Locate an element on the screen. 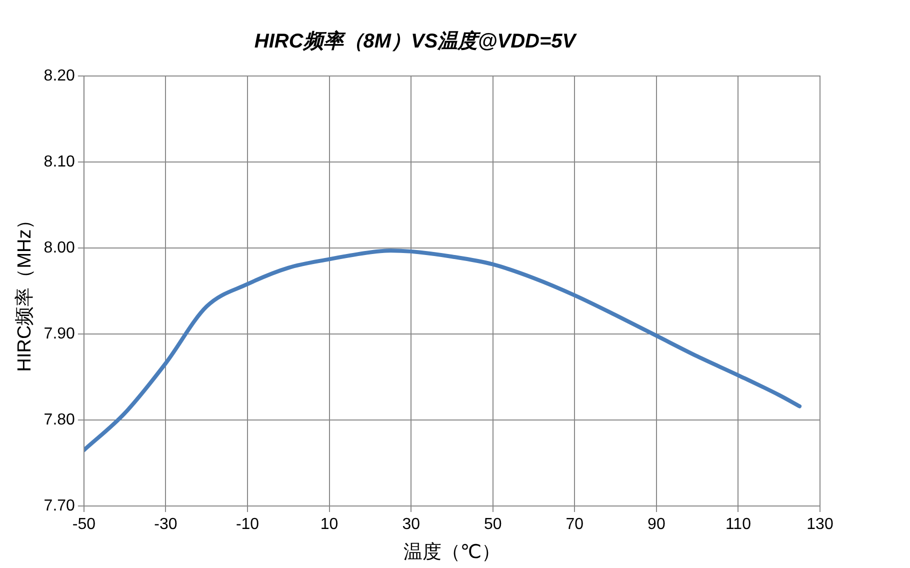  x-tick-label: 90 is located at coordinates (657, 525).